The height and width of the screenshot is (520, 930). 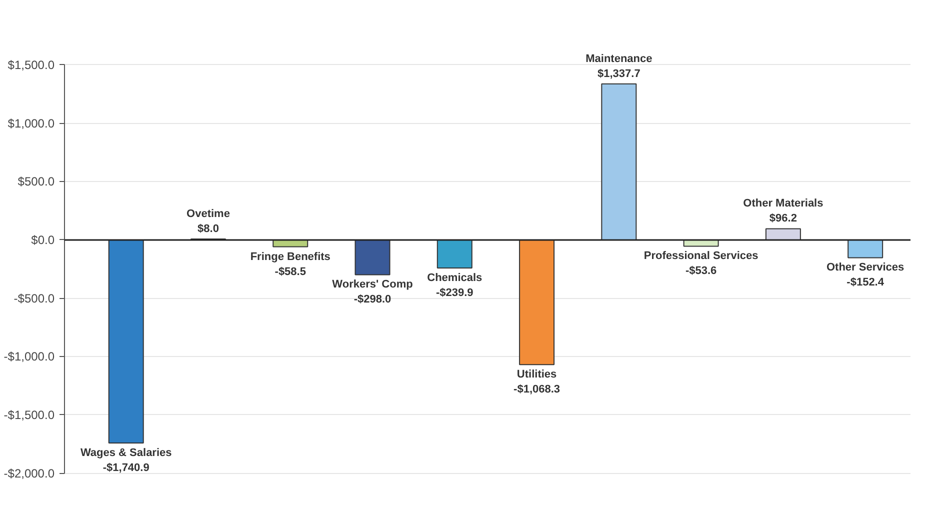 I want to click on data-label: -$152.4, so click(x=865, y=282).